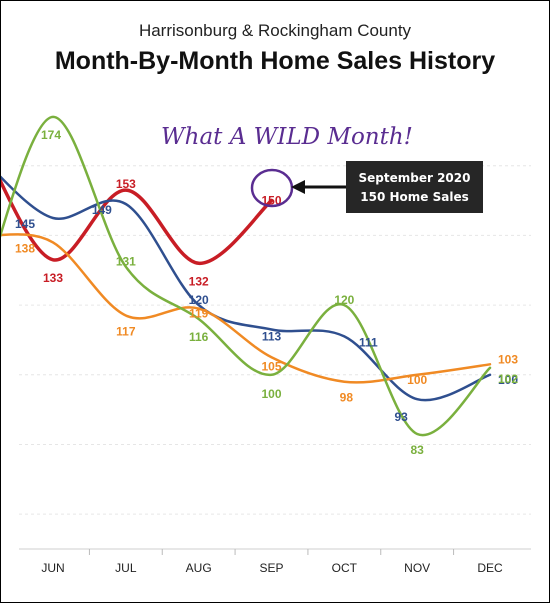 The width and height of the screenshot is (550, 603). I want to click on data-label: 153, so click(126, 184).